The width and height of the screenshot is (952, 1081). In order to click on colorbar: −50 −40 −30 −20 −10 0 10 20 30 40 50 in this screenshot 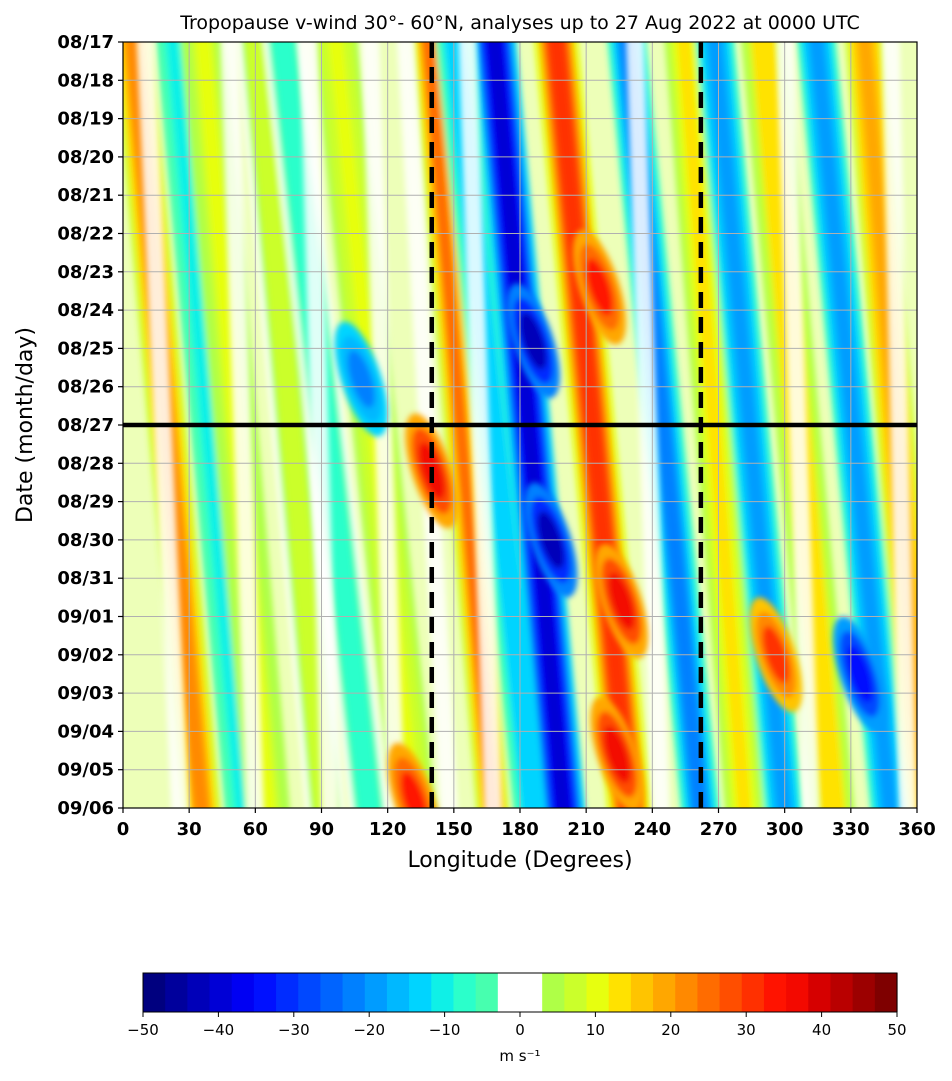, I will do `click(517, 1005)`.